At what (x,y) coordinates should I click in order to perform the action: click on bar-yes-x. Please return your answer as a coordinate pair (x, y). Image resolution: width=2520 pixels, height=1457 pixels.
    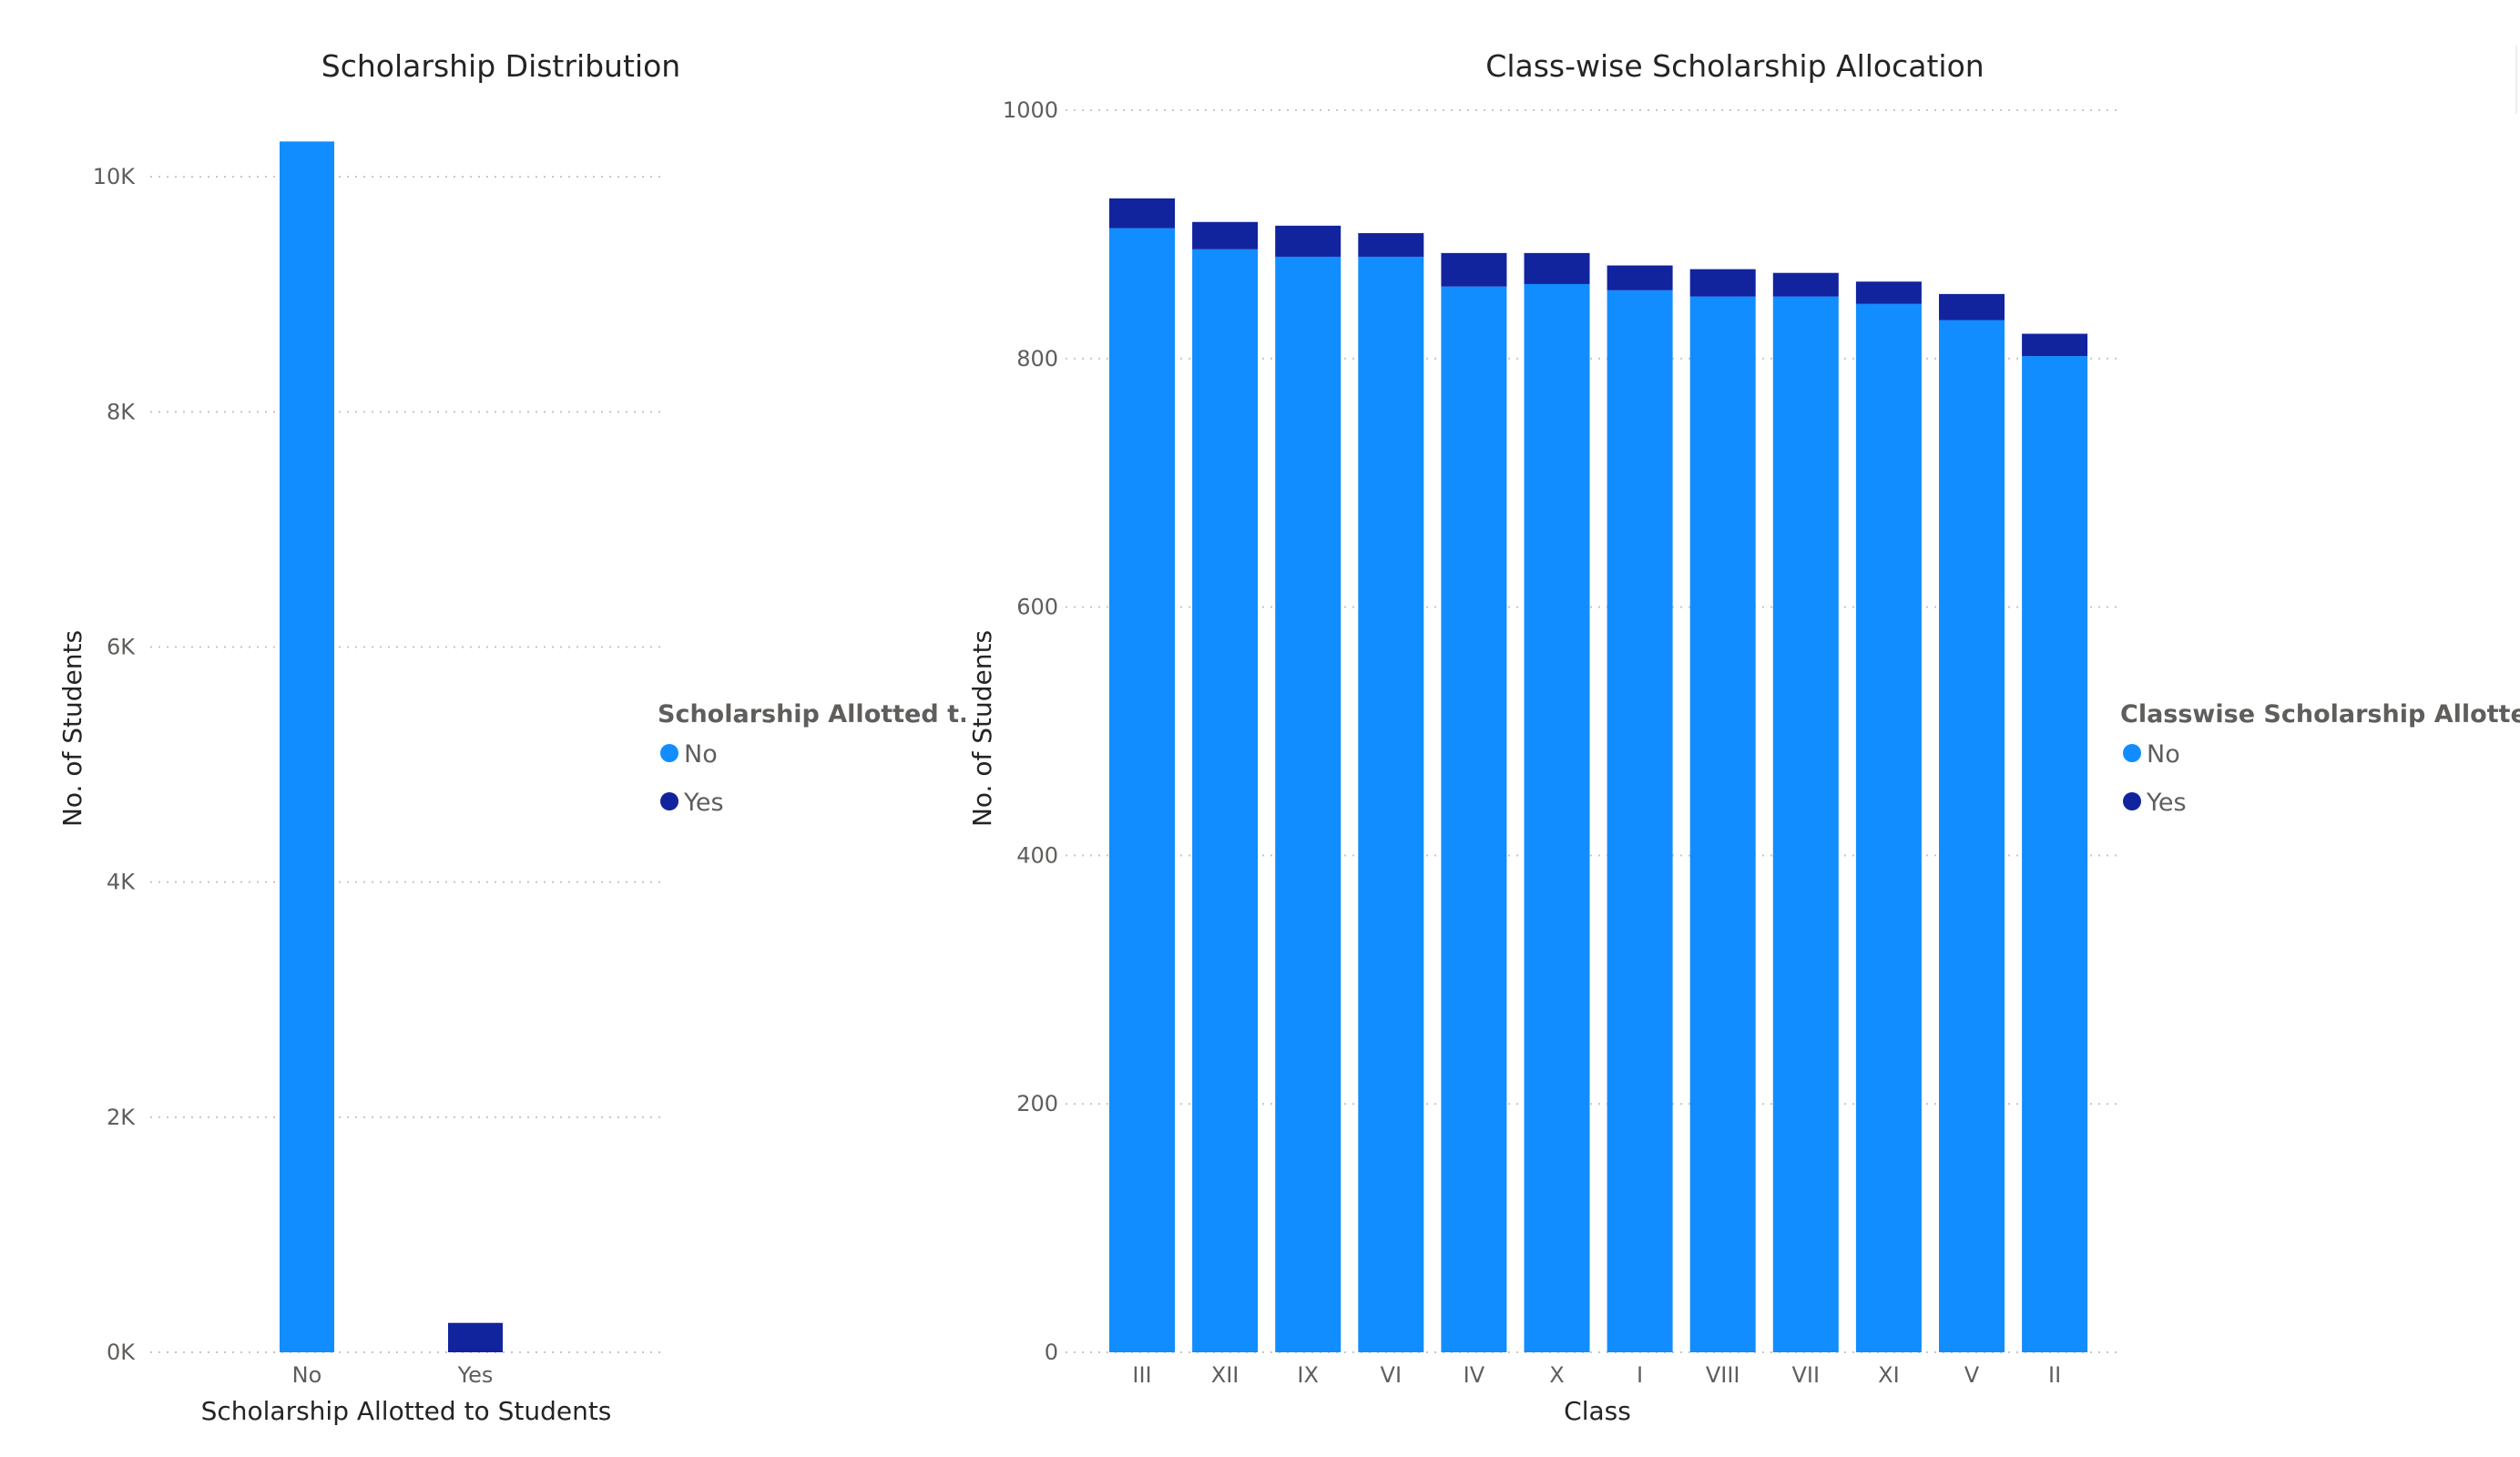
    Looking at the image, I should click on (1557, 268).